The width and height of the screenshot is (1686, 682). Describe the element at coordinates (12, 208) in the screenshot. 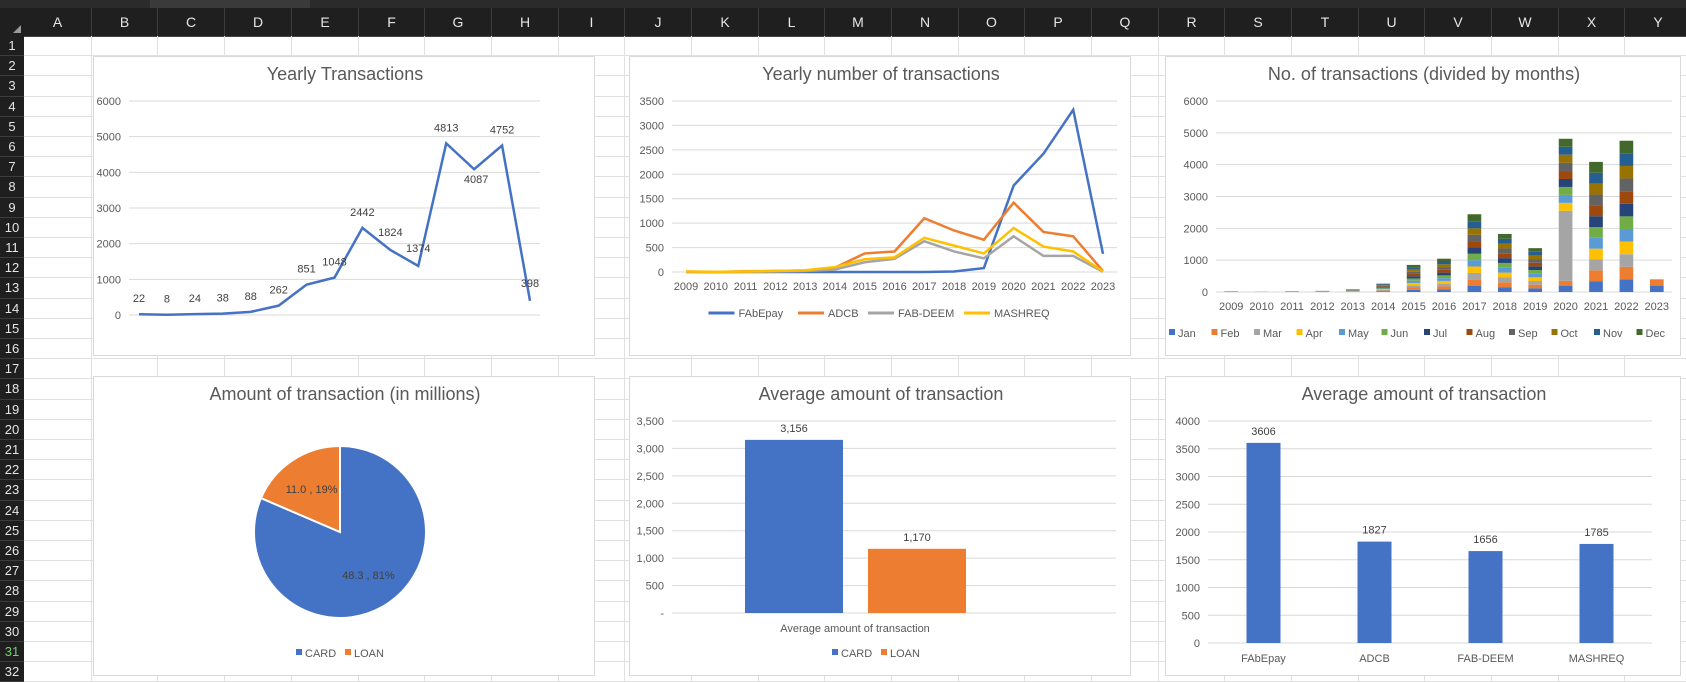

I see `row-header-9: 9` at that location.